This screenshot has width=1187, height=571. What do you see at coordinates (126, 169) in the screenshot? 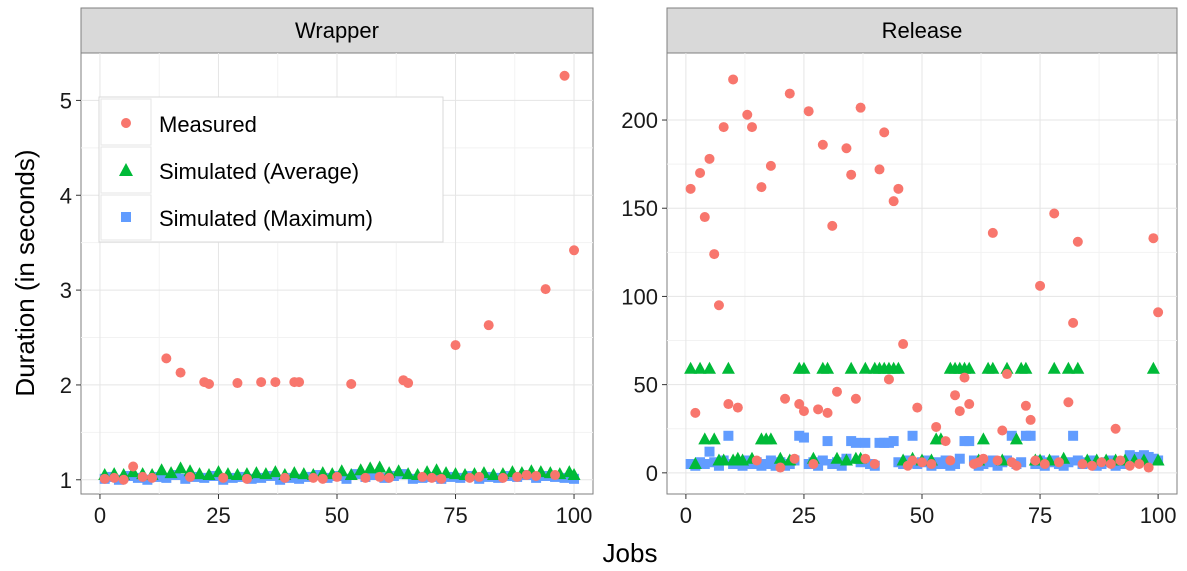
I see `legend-marker-simulated-average` at bounding box center [126, 169].